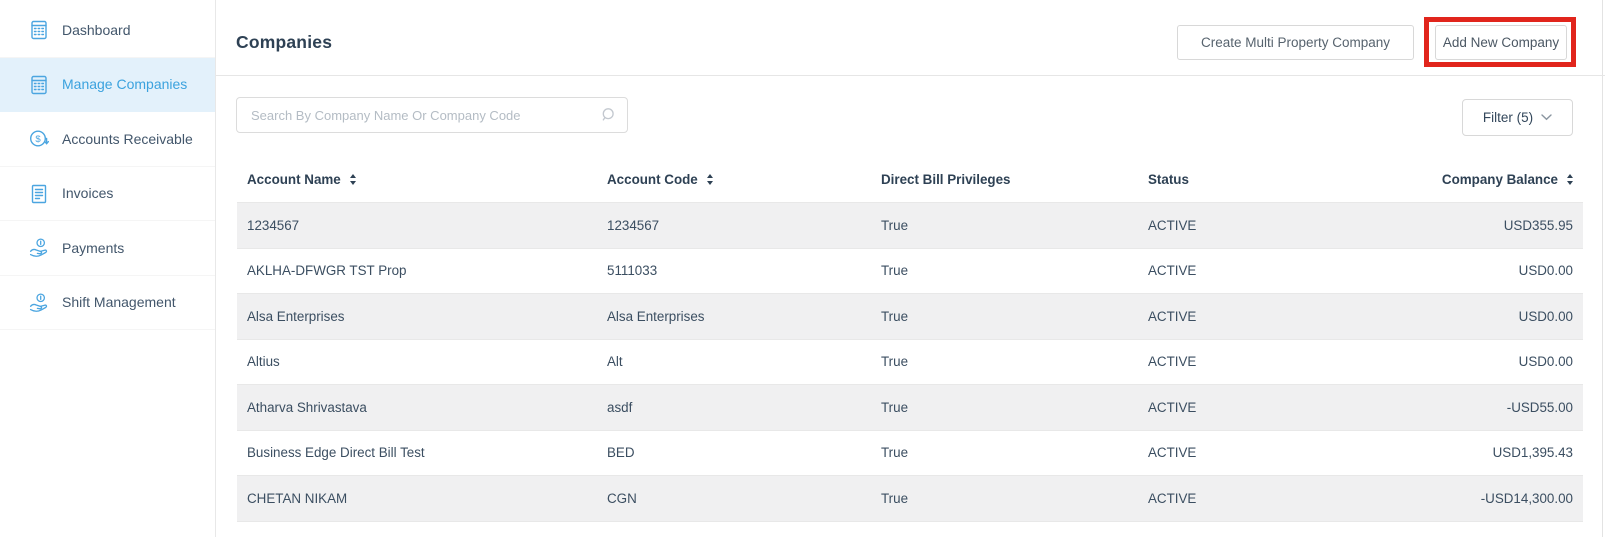 The image size is (1605, 537). What do you see at coordinates (656, 316) in the screenshot?
I see `account-code-cell: Alsa Enterprises` at bounding box center [656, 316].